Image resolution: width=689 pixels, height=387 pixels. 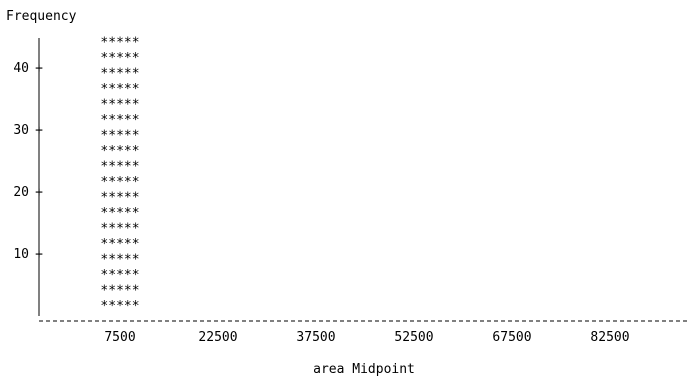 I want to click on y-tick-label: 10, so click(x=21, y=254).